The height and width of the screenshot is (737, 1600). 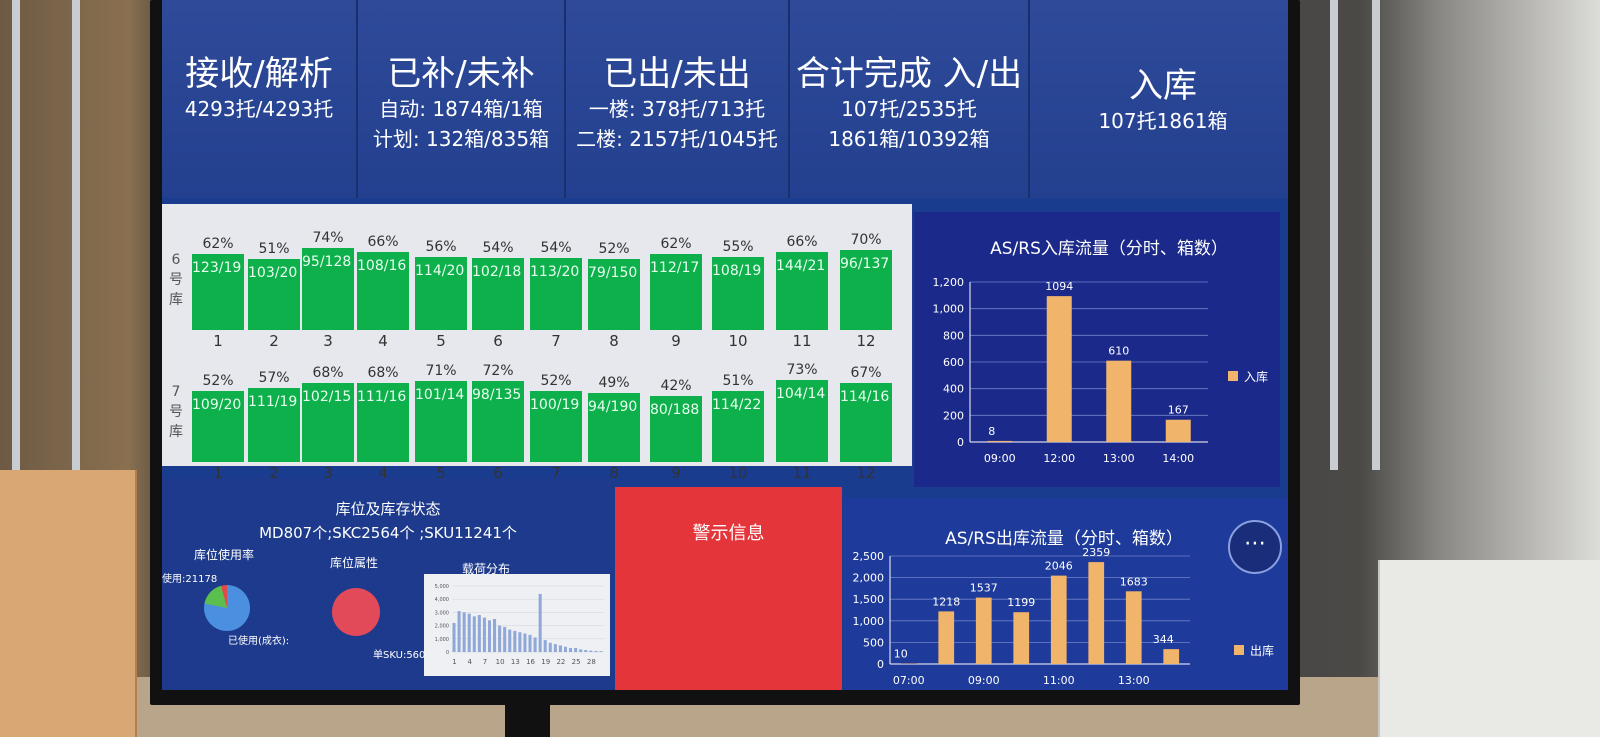 What do you see at coordinates (356, 612) in the screenshot?
I see `attr-pie-chart` at bounding box center [356, 612].